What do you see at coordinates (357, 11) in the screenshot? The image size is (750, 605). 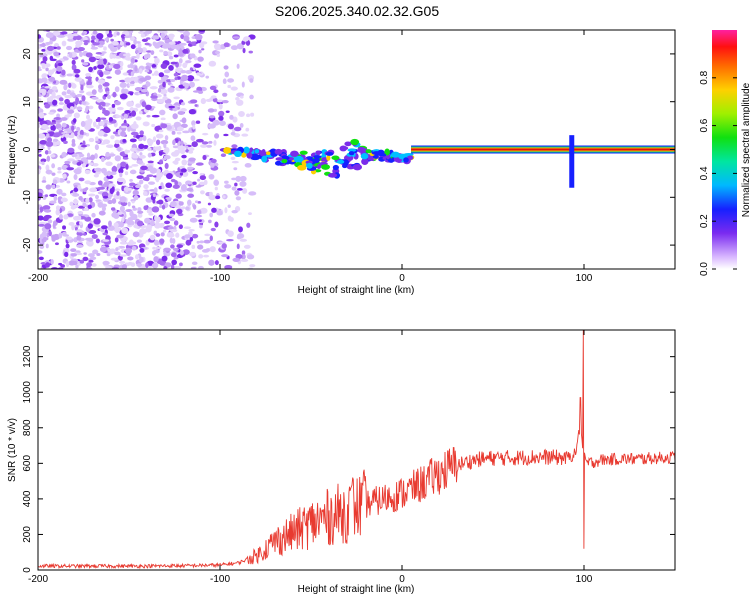 I see `figure-title: S206.2025.340.02.32.G05` at bounding box center [357, 11].